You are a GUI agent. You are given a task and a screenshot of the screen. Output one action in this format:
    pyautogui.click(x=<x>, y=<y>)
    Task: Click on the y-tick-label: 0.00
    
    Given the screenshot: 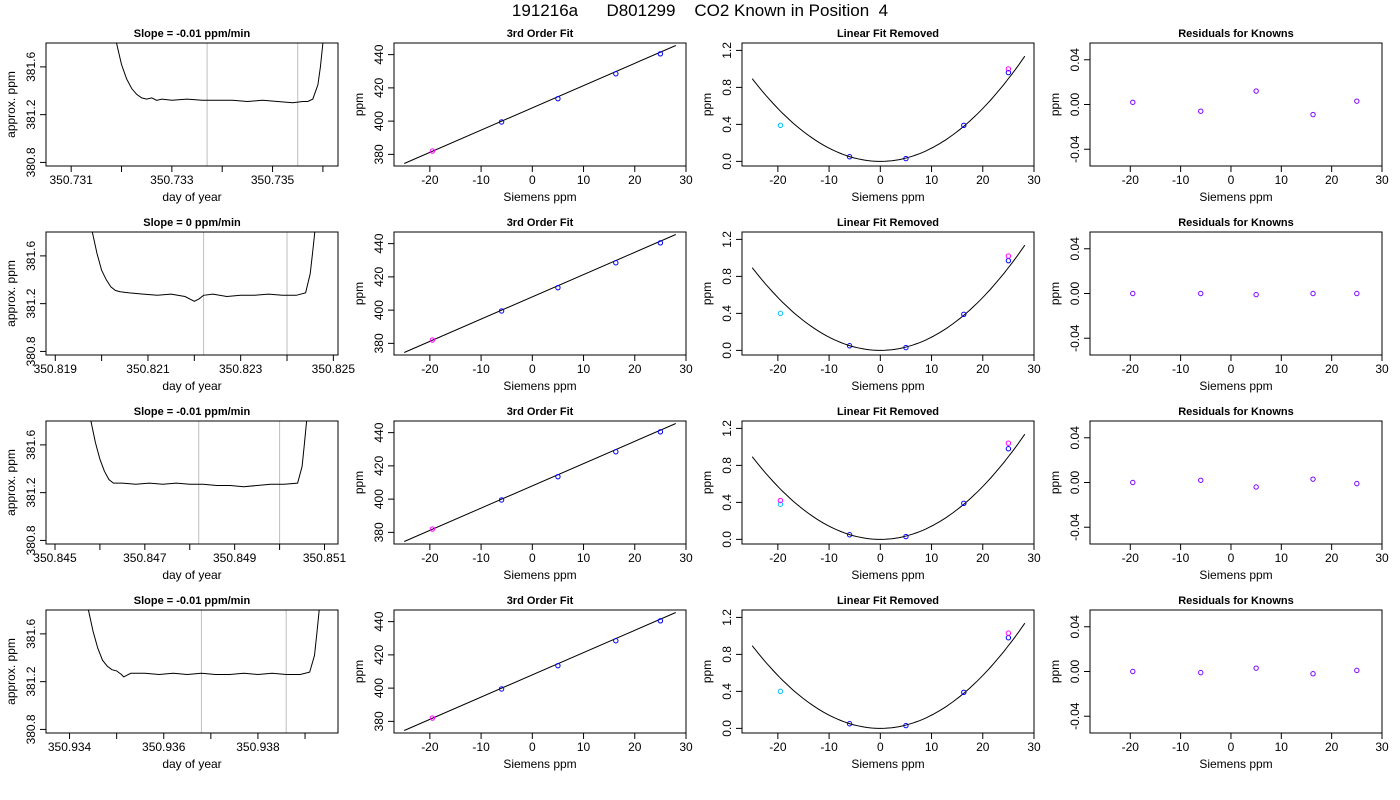 What is the action you would take?
    pyautogui.click(x=1075, y=482)
    